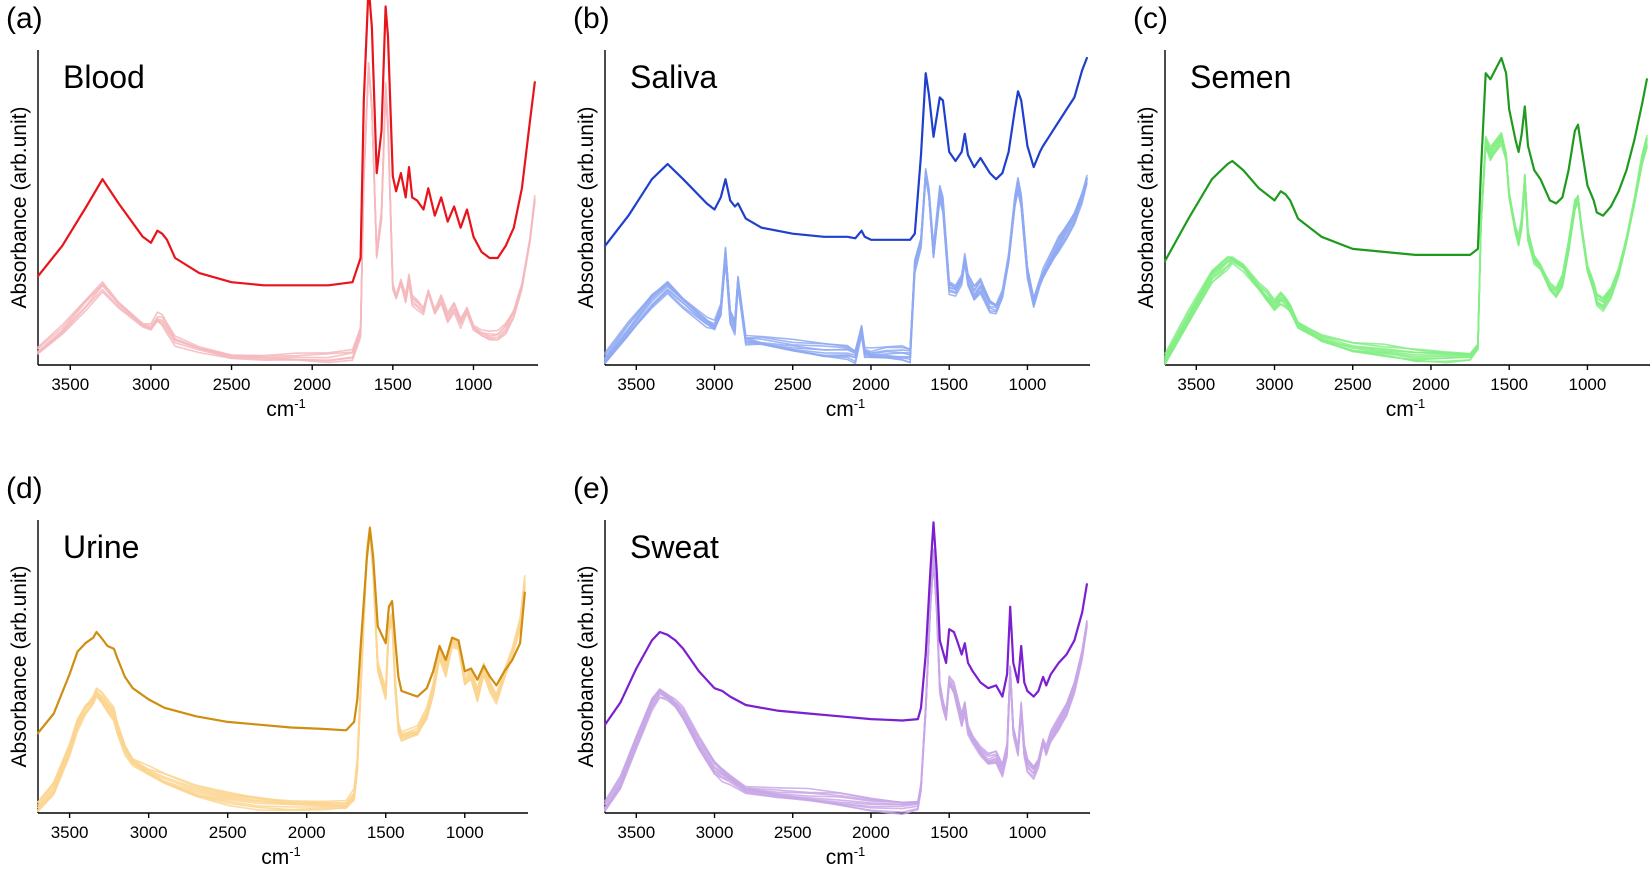 This screenshot has height=888, width=1650. I want to click on panel-letter: (e), so click(591, 488).